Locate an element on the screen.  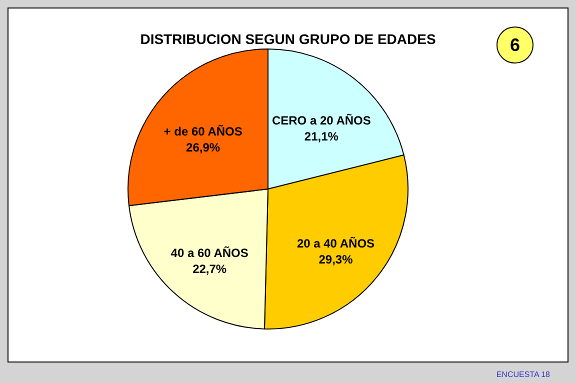
slice-label: CERO a 20 AÑOS is located at coordinates (321, 121).